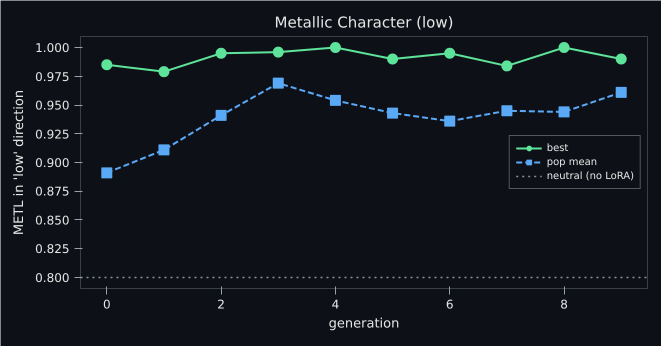 The width and height of the screenshot is (661, 346). I want to click on y-tick-label: 0.925, so click(52, 134).